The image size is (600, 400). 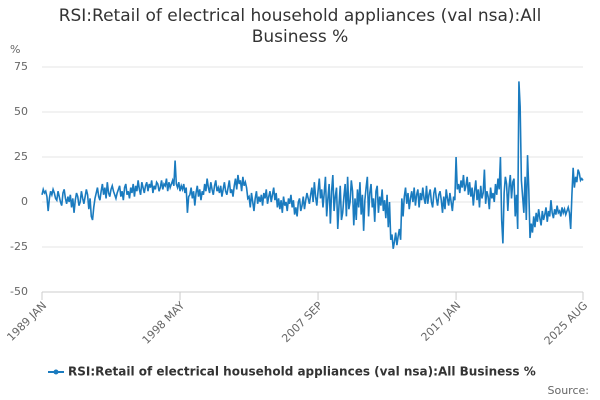 I want to click on x-tick-label: 1998 MAY, so click(x=164, y=323).